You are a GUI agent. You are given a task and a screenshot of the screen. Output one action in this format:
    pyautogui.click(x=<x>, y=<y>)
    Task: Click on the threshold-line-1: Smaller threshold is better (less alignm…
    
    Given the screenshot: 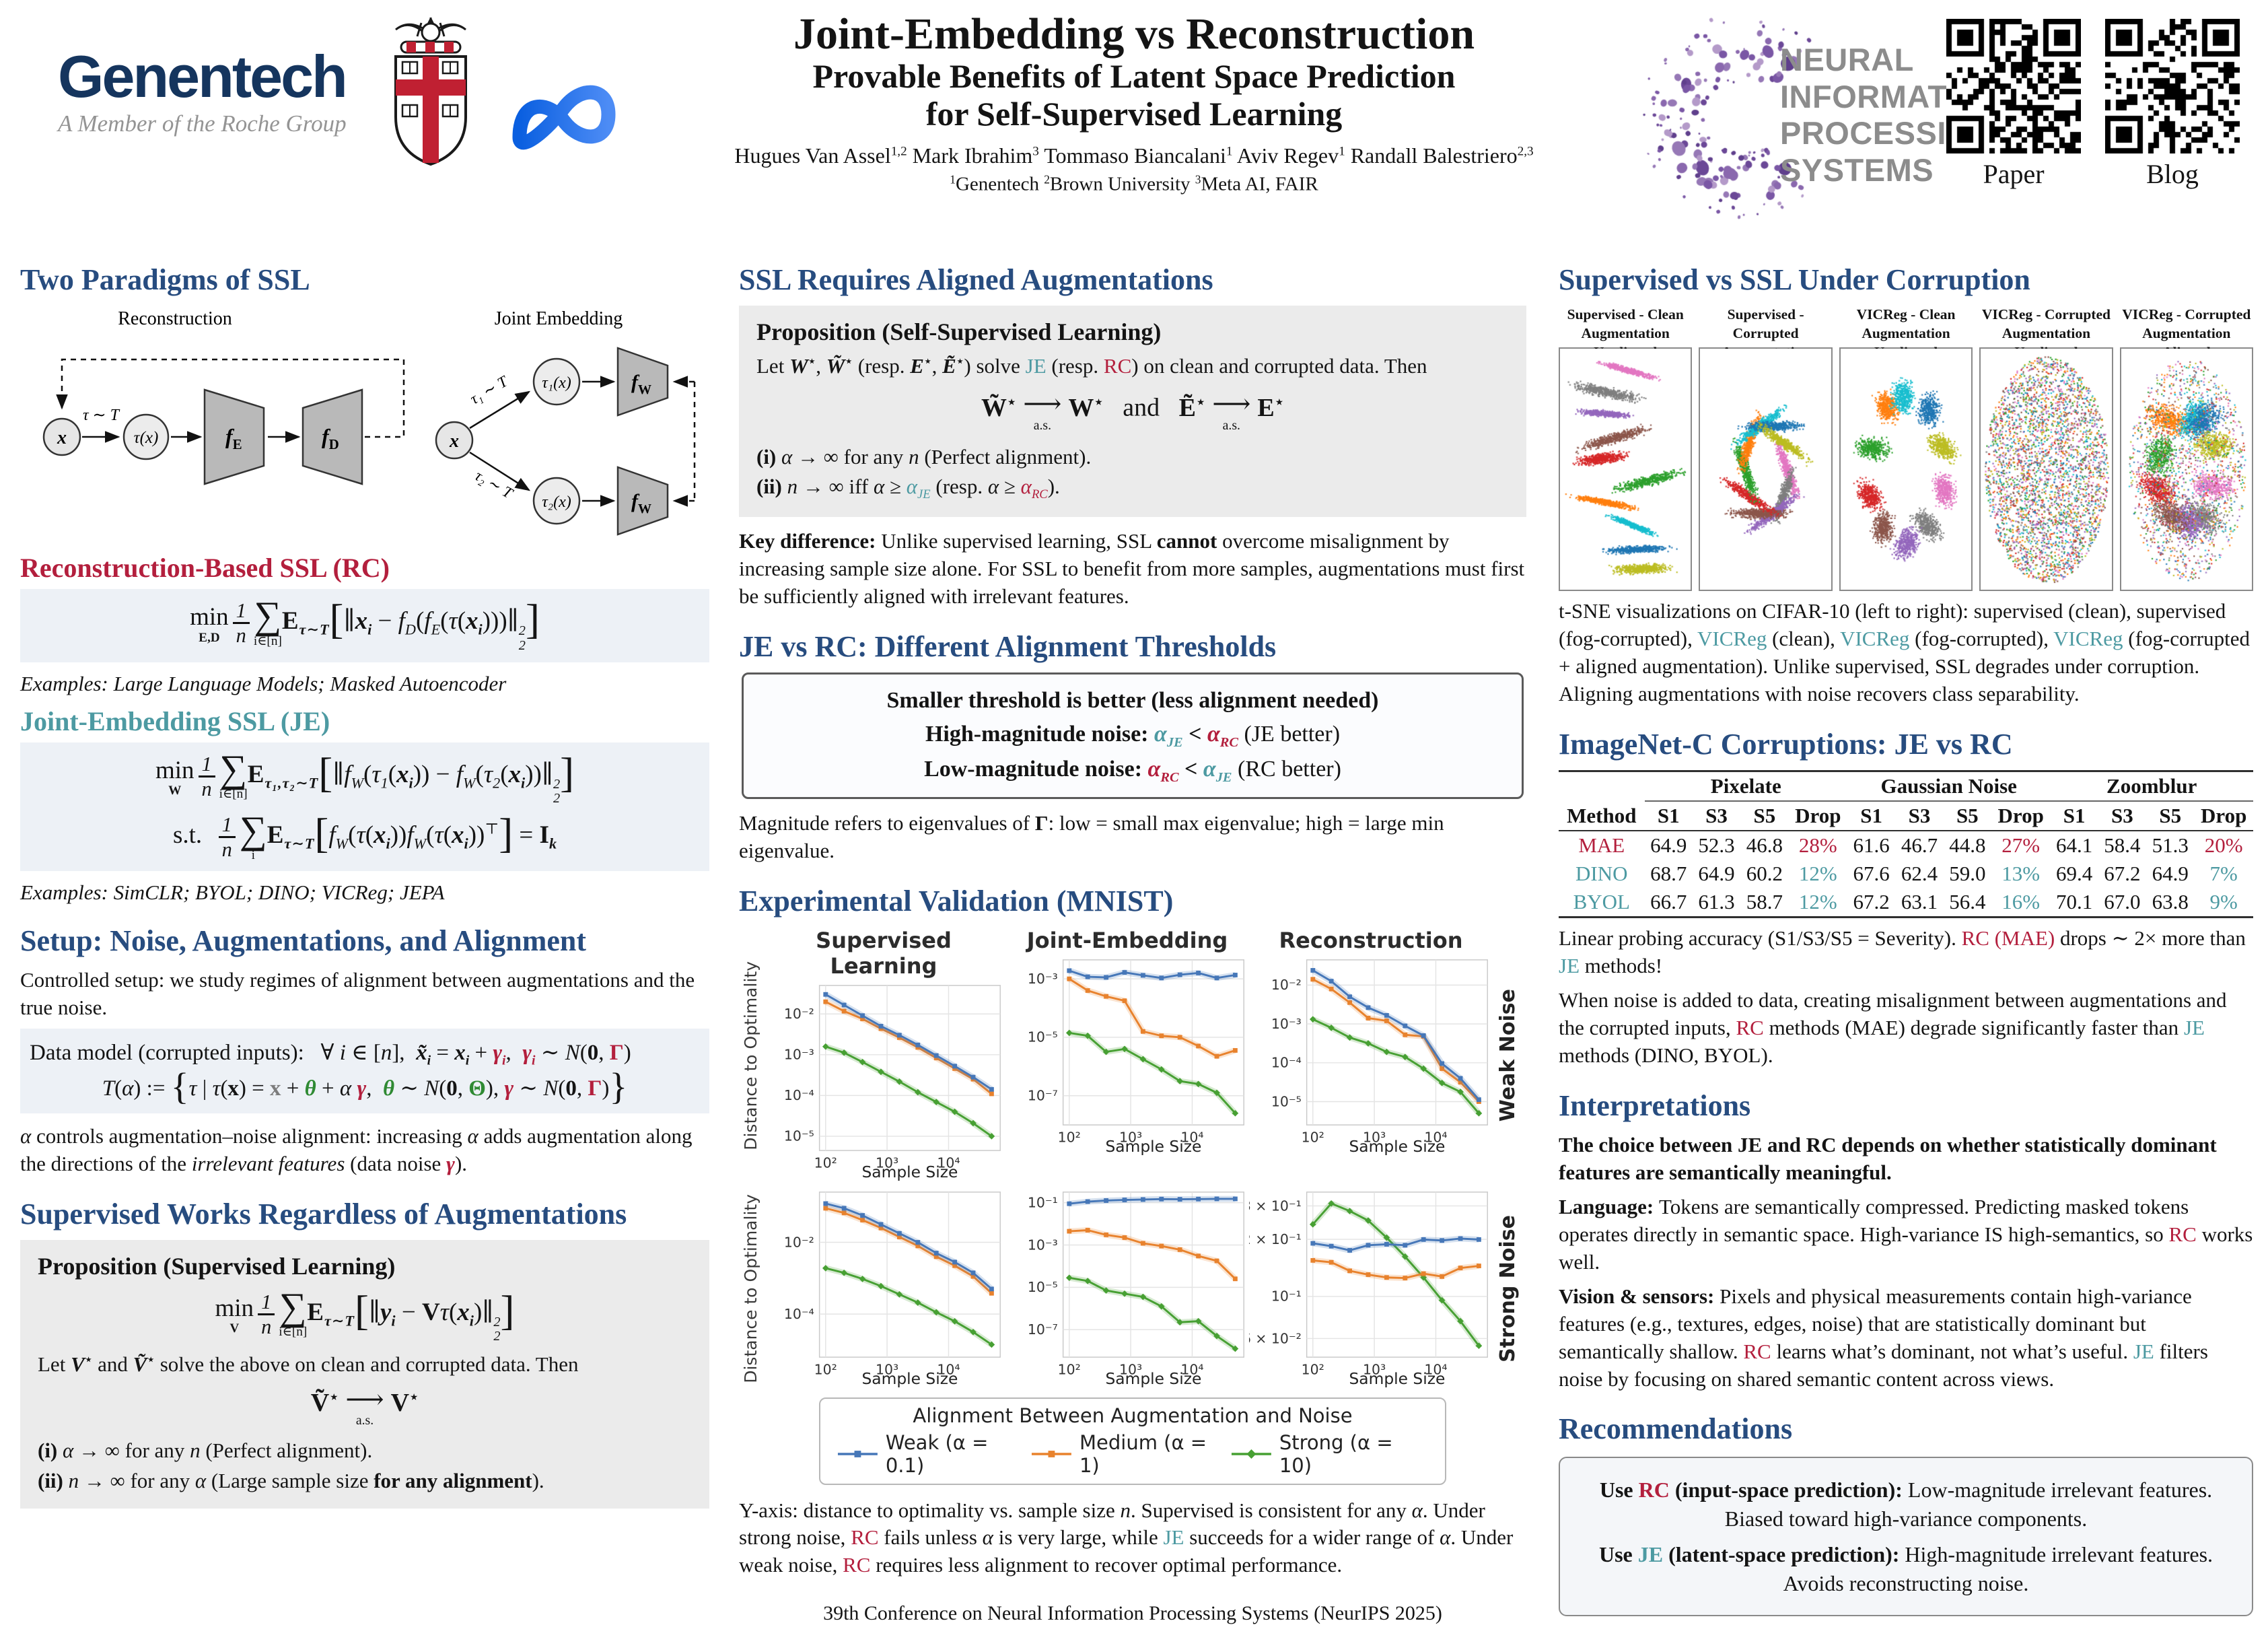 What is the action you would take?
    pyautogui.click(x=1132, y=701)
    